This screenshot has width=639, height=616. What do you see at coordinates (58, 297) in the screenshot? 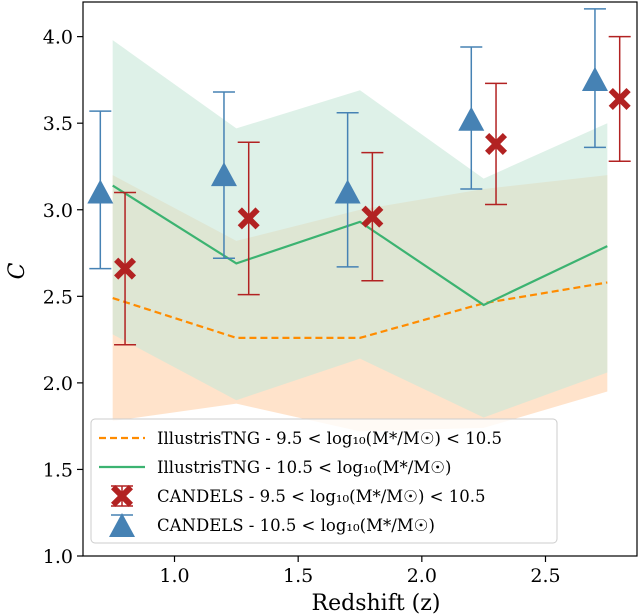
I see `y-tick-label: 2.5` at bounding box center [58, 297].